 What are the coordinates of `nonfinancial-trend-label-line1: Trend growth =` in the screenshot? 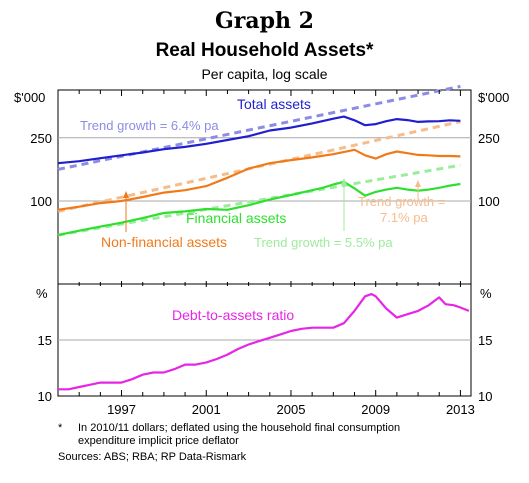 It's located at (401, 201).